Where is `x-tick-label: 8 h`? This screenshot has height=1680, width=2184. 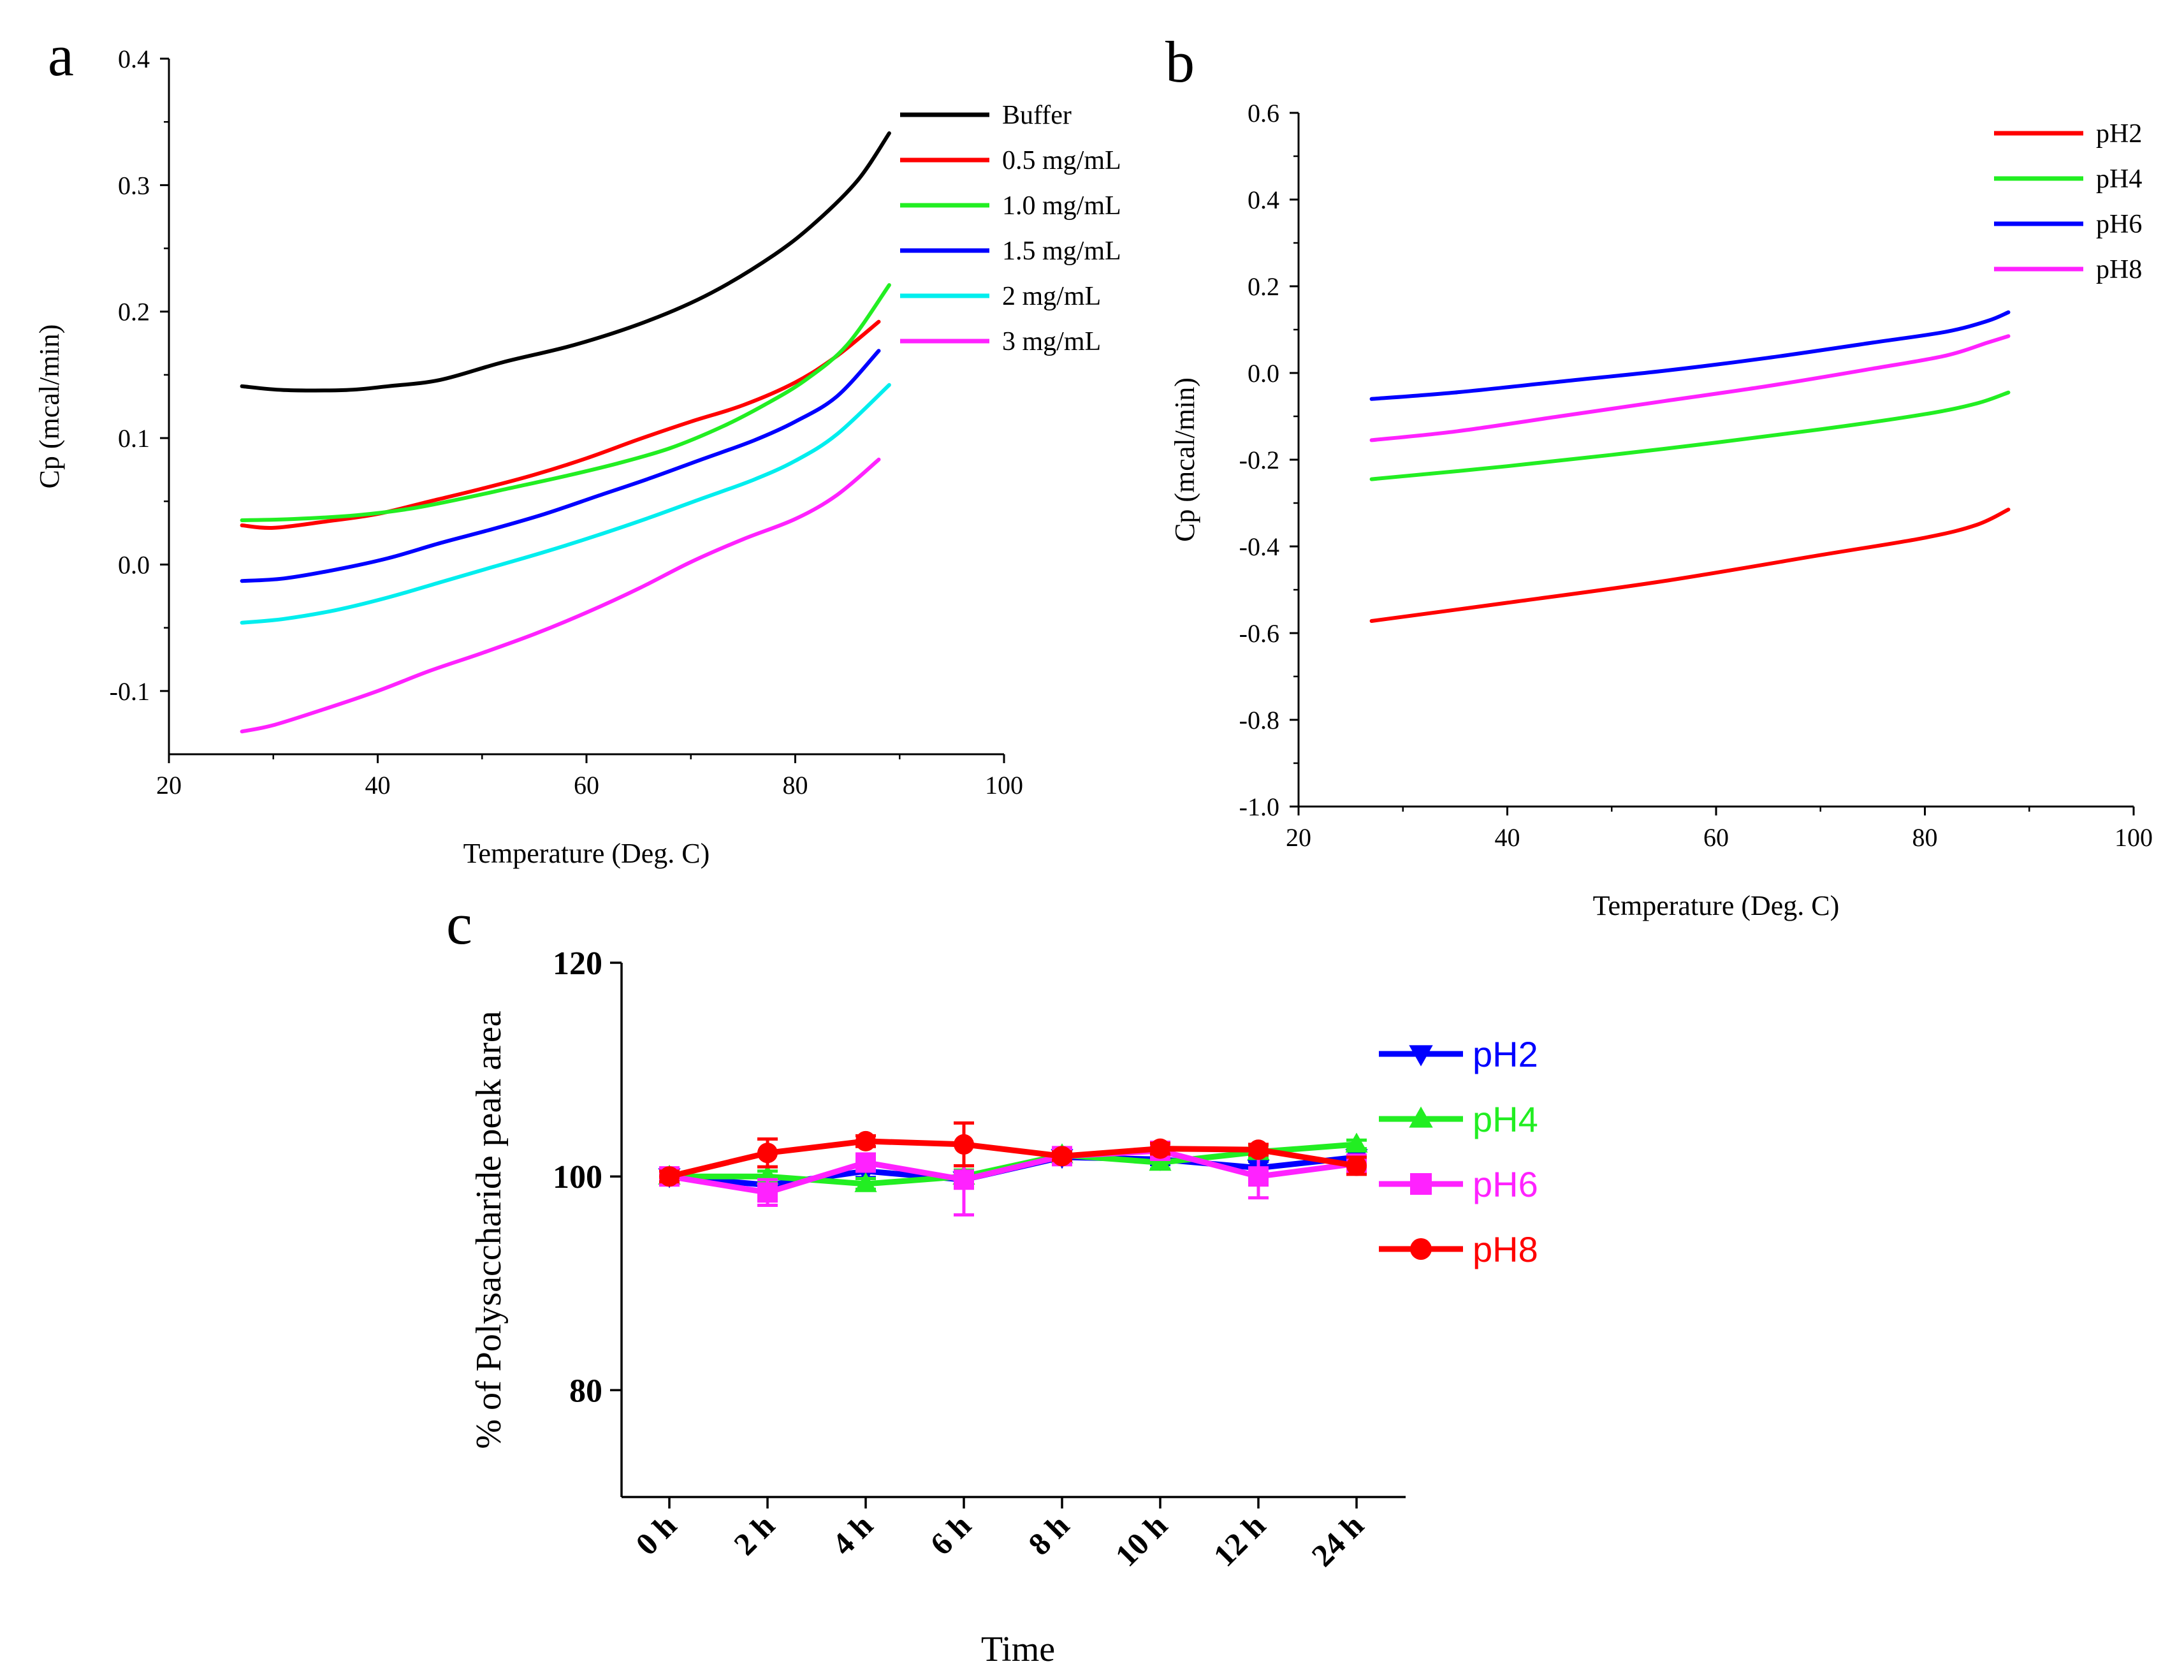
x-tick-label: 8 h is located at coordinates (1048, 1534).